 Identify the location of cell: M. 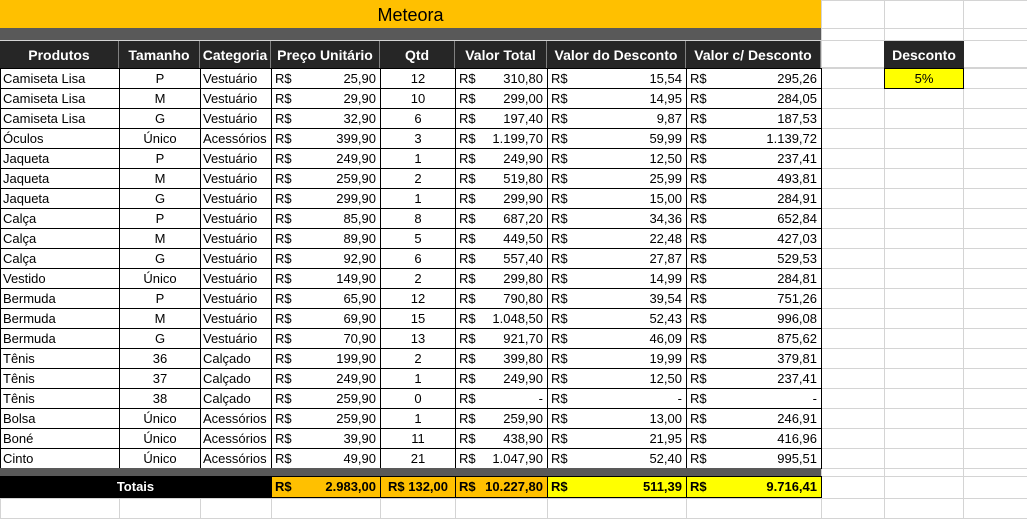
(160, 318).